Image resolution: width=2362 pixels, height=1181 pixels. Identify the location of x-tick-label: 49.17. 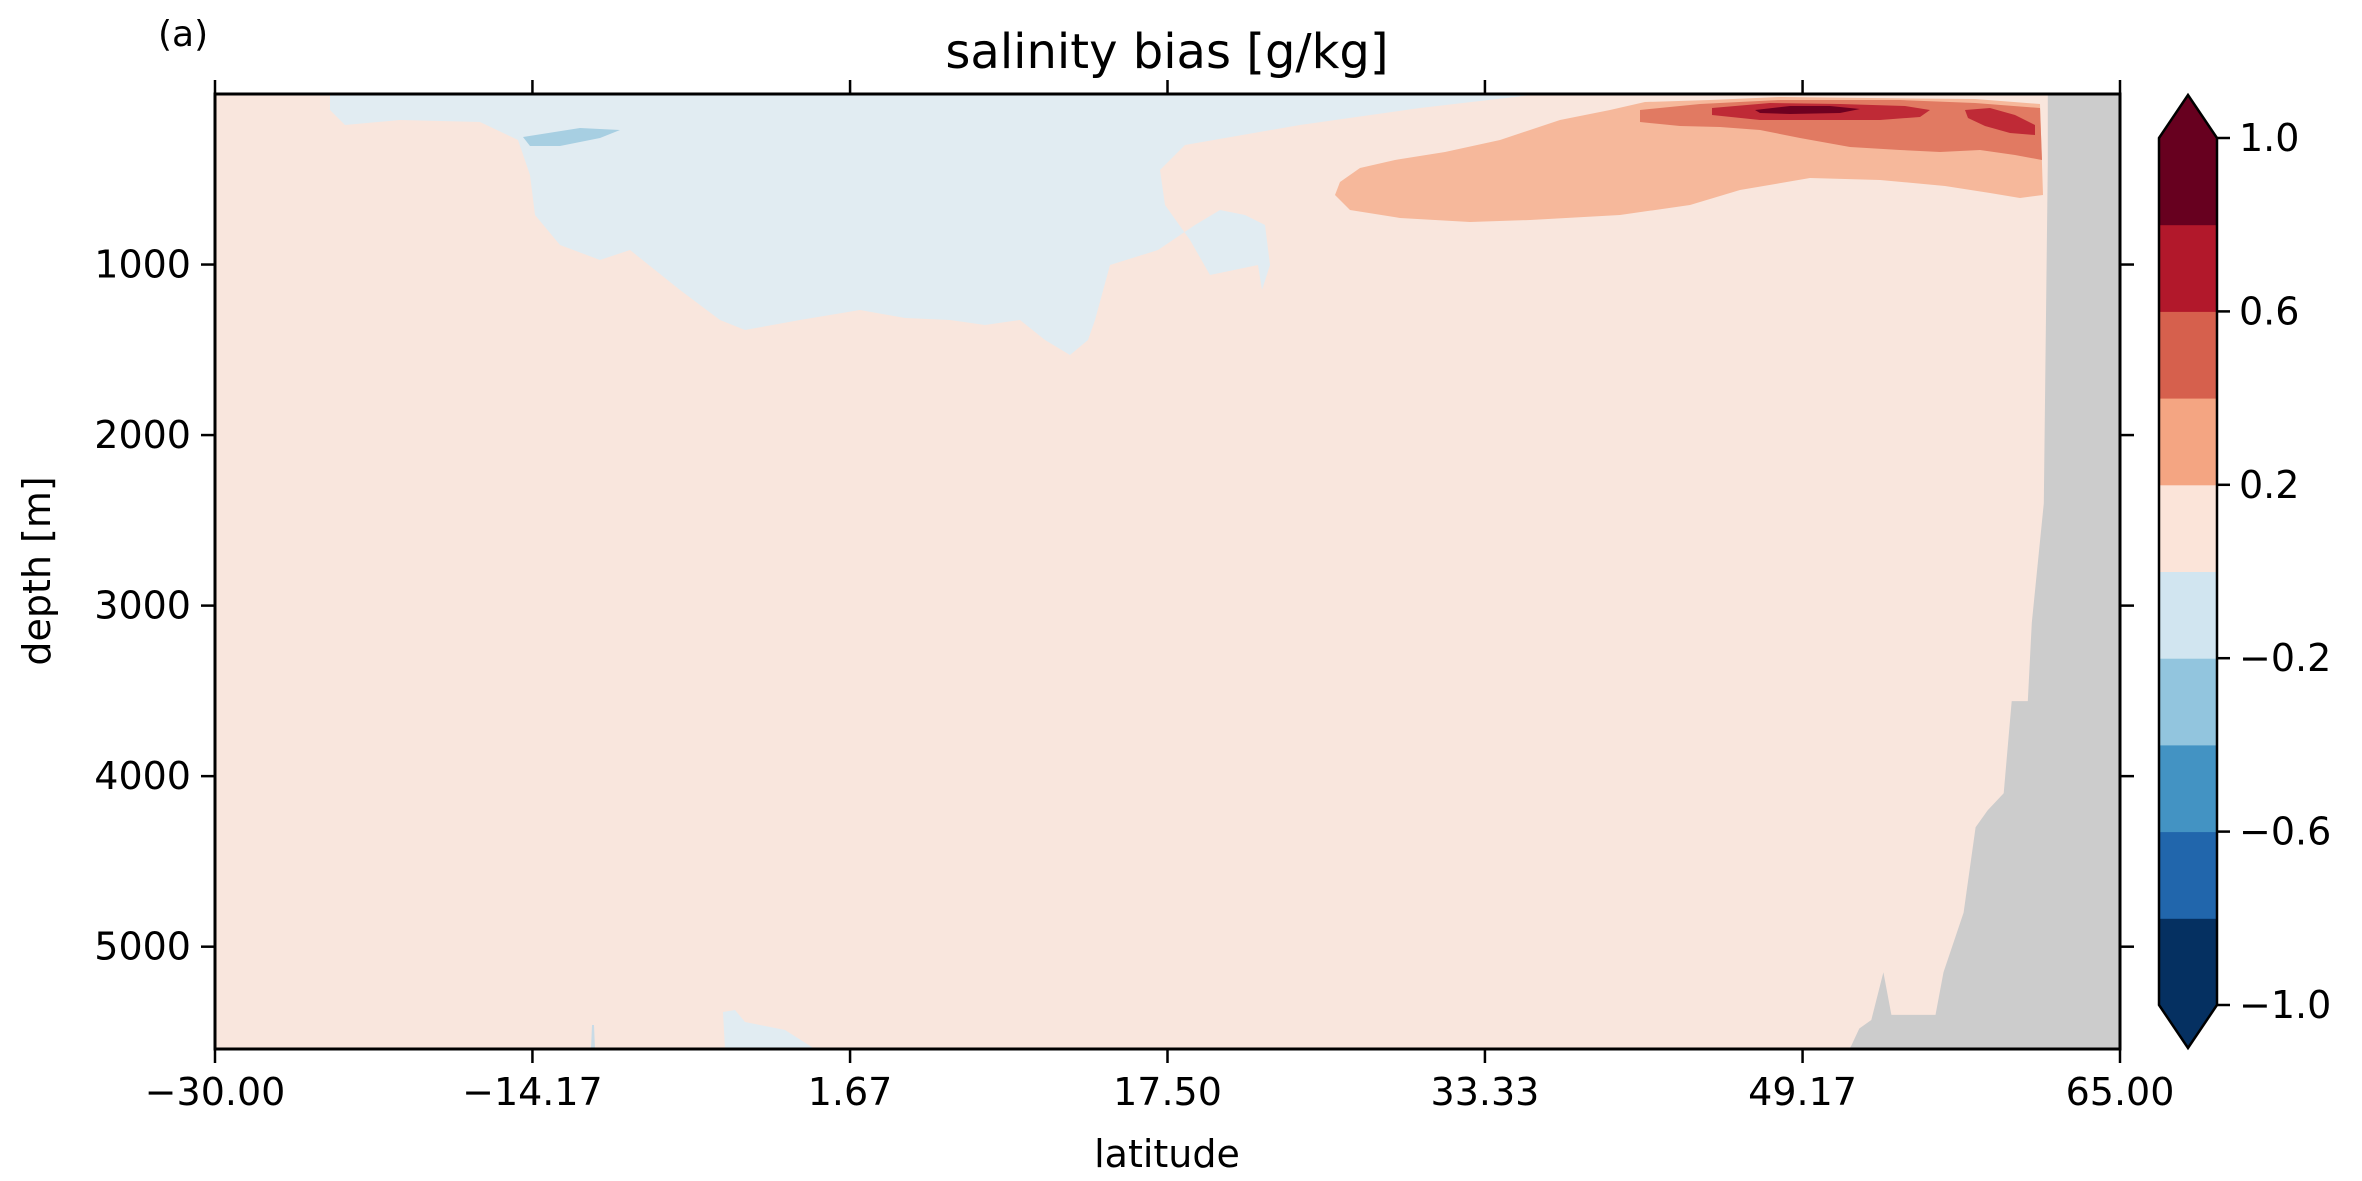
(1802, 1092).